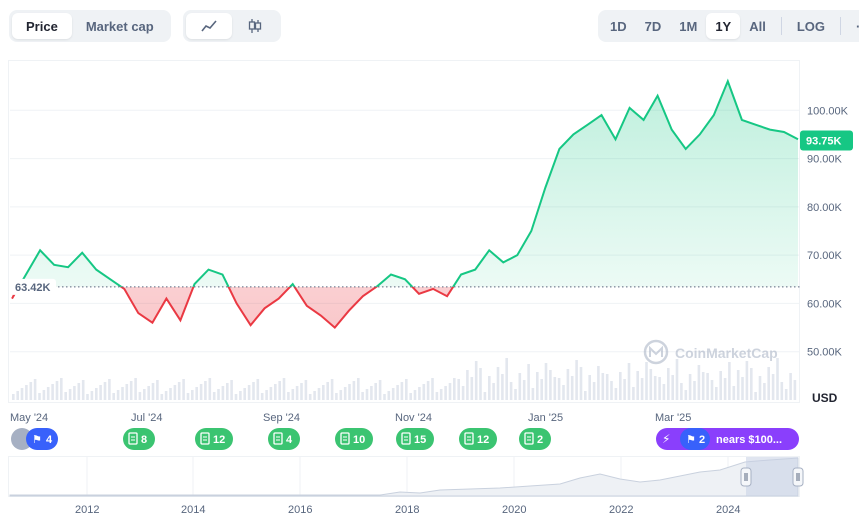  I want to click on price-line-down, so click(233, 308).